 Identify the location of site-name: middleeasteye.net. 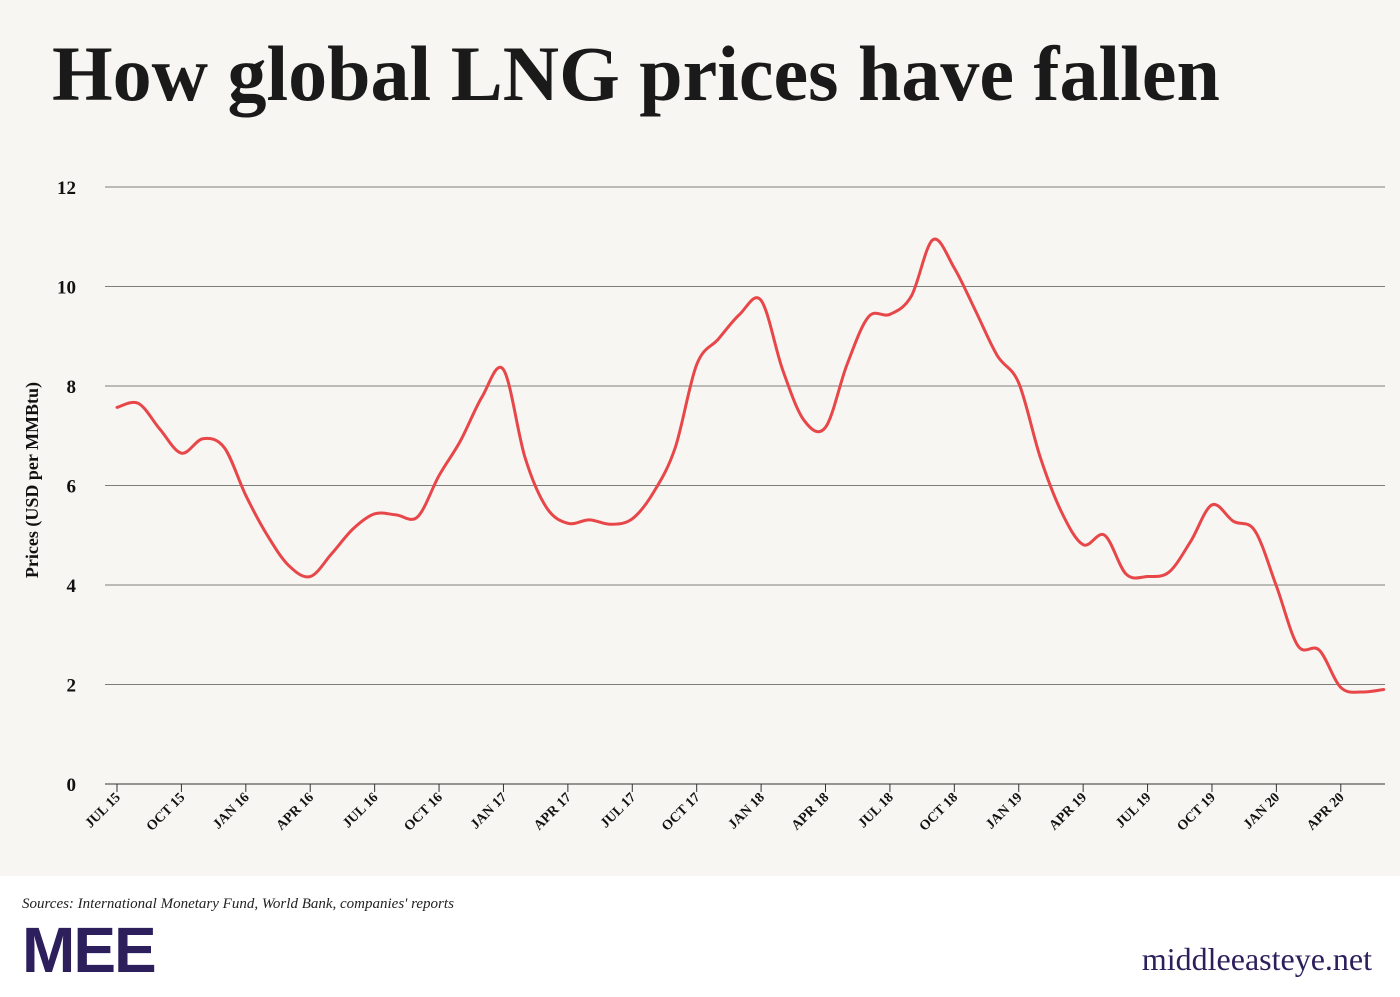
(1257, 959).